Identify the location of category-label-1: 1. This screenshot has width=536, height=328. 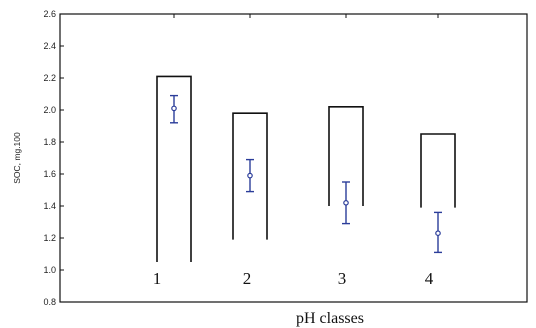
(157, 278).